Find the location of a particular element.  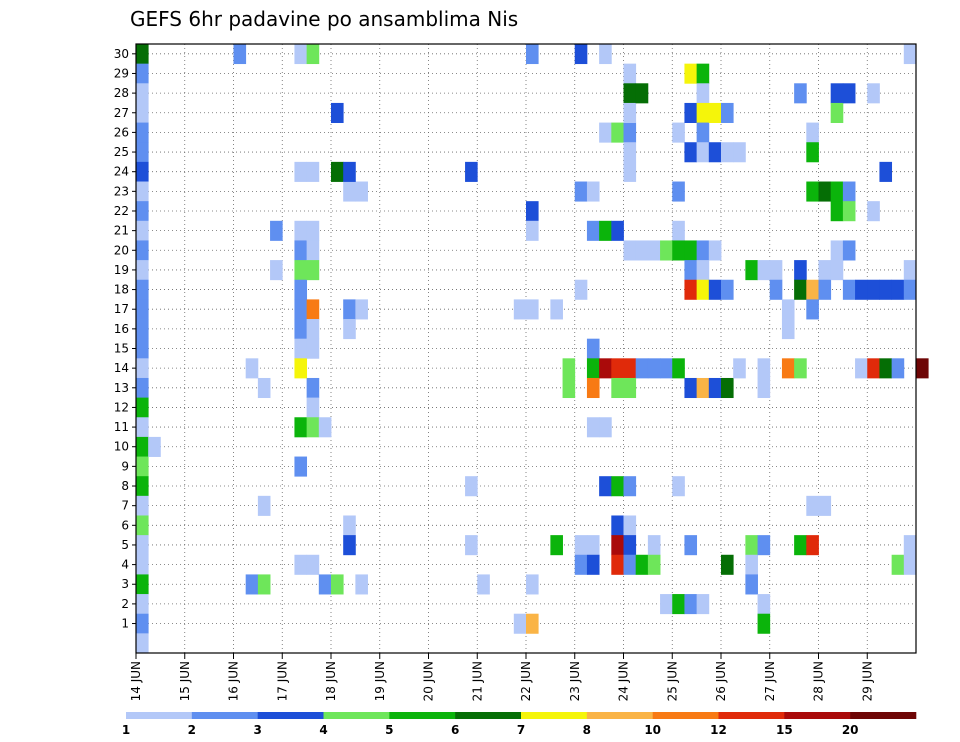

x-tick-label: 24 JUN is located at coordinates (624, 681).